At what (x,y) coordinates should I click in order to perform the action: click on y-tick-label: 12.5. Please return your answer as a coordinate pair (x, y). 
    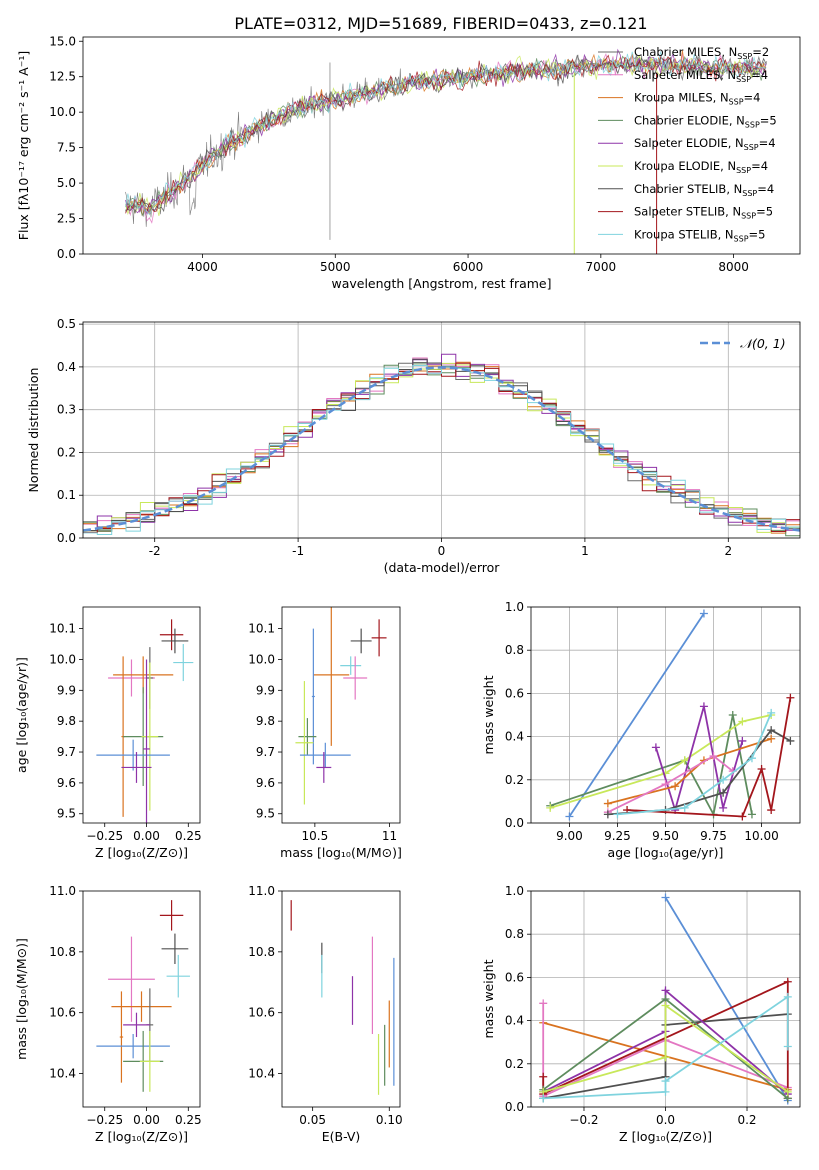
    Looking at the image, I should click on (62, 77).